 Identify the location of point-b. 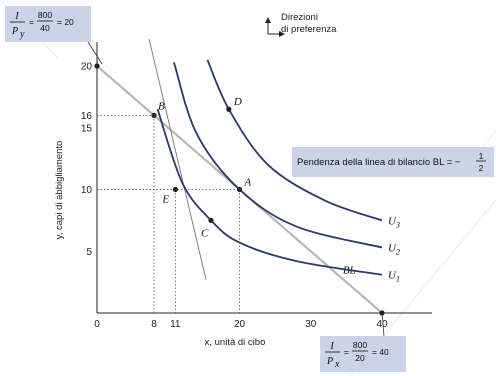
(154, 115).